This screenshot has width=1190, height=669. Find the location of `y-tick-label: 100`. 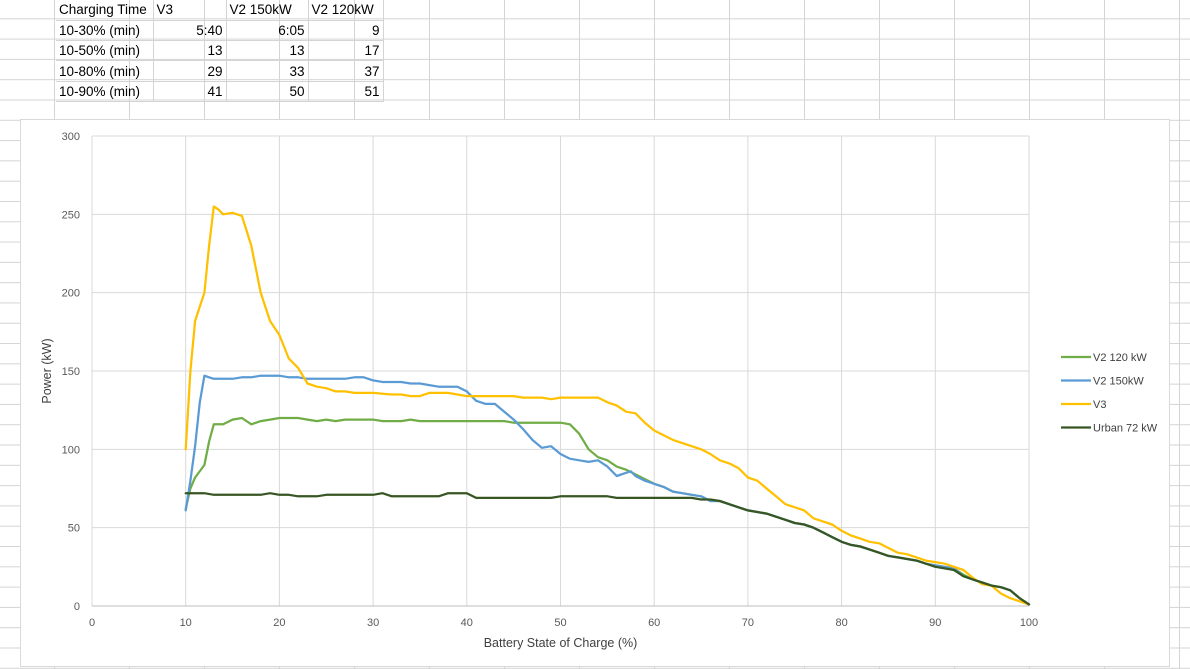

y-tick-label: 100 is located at coordinates (71, 450).